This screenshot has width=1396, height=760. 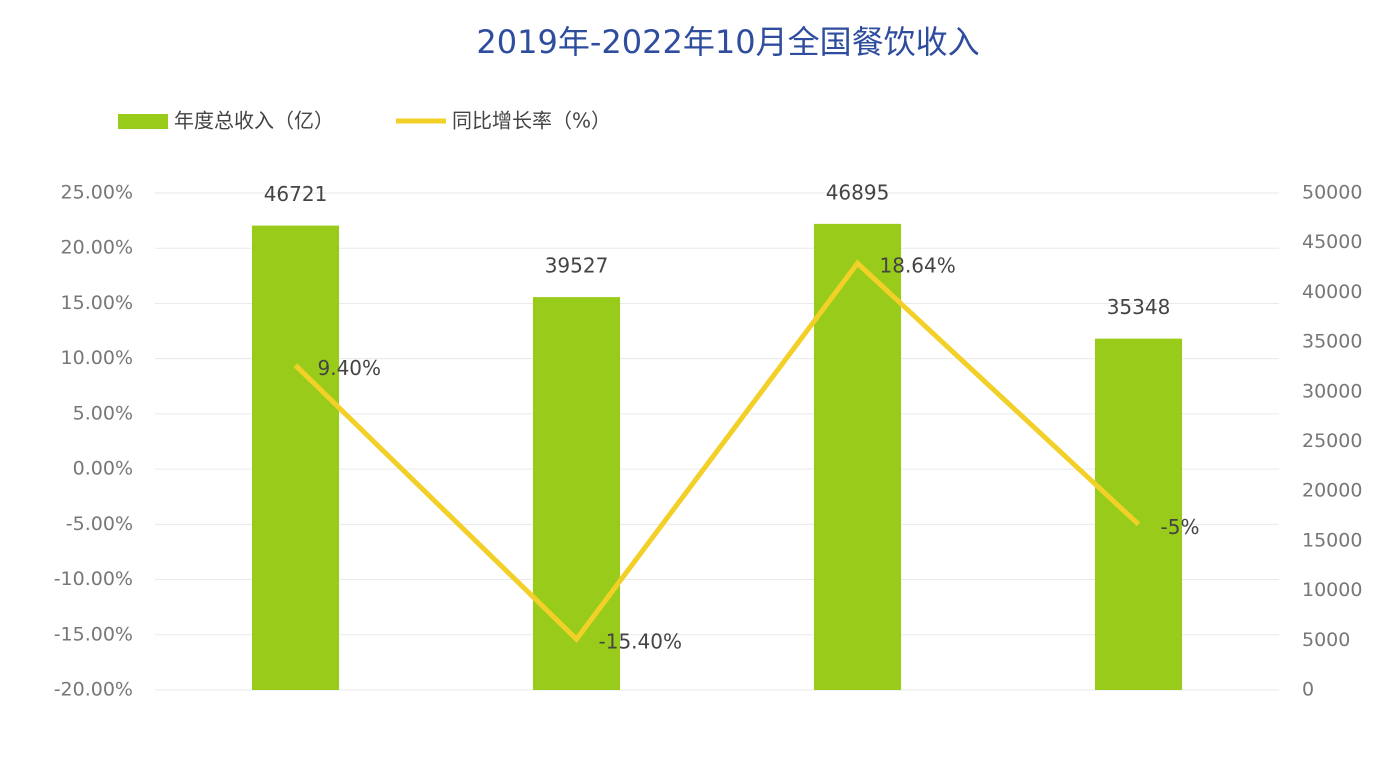 What do you see at coordinates (1332, 193) in the screenshot?
I see `y2-tick-label: 50000` at bounding box center [1332, 193].